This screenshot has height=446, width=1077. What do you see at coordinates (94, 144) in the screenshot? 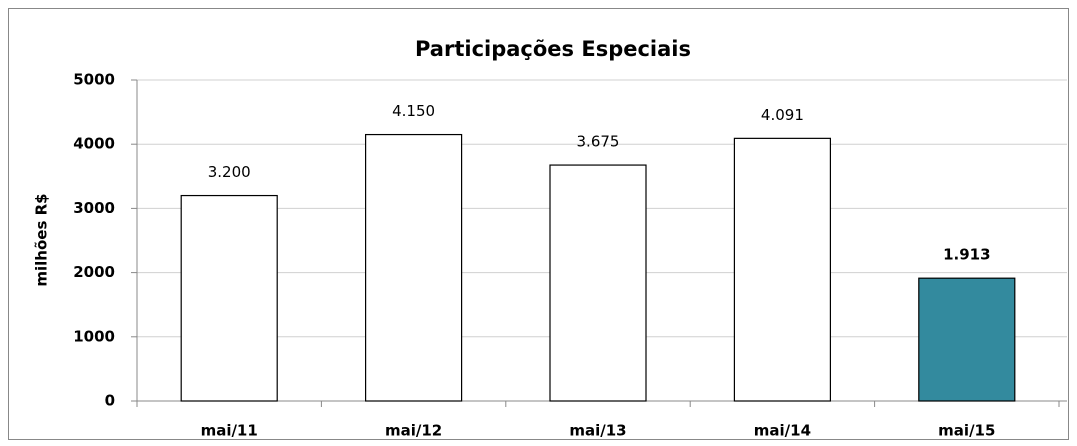
I see `y-tick-label: 4000` at bounding box center [94, 144].